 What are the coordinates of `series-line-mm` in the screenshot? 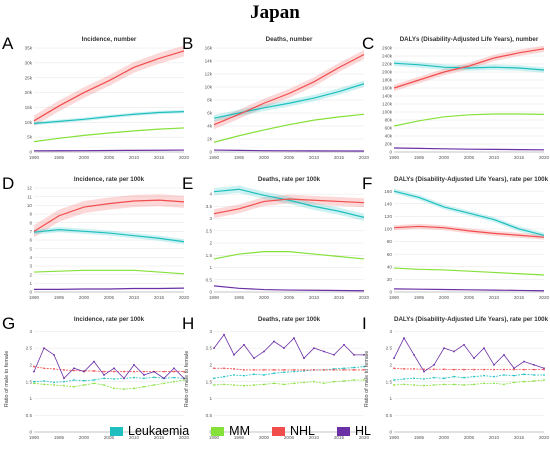 It's located at (109, 384).